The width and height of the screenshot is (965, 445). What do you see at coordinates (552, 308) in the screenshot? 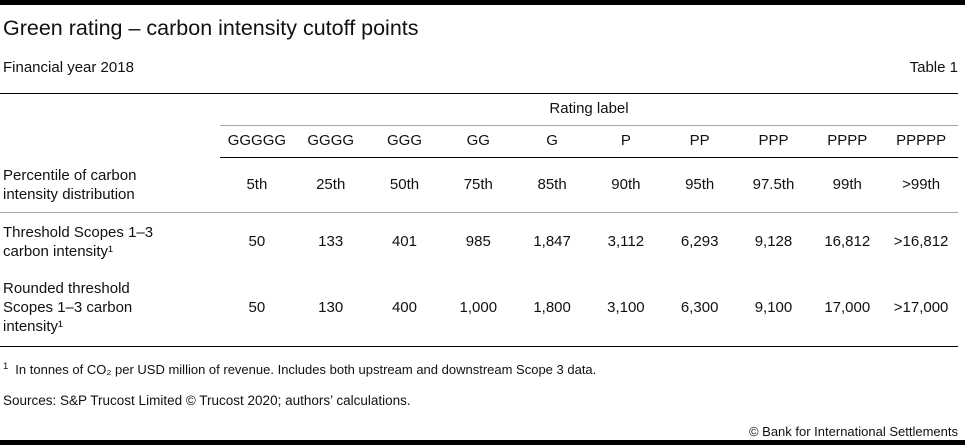
I see `cell-value: 1,800` at bounding box center [552, 308].